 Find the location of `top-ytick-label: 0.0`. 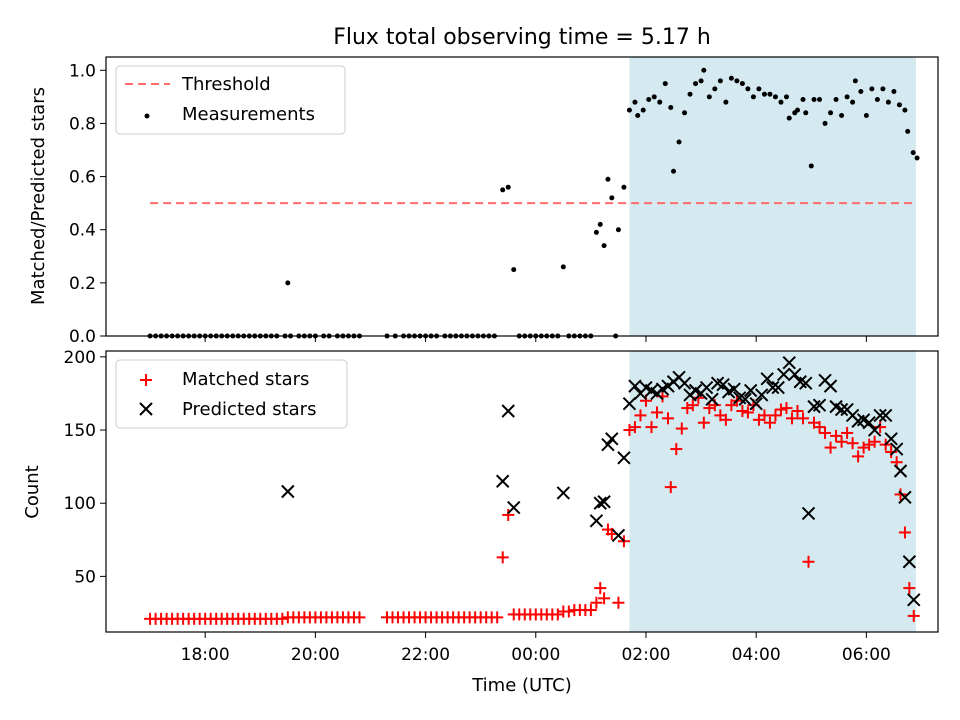

top-ytick-label: 0.0 is located at coordinates (82, 337).